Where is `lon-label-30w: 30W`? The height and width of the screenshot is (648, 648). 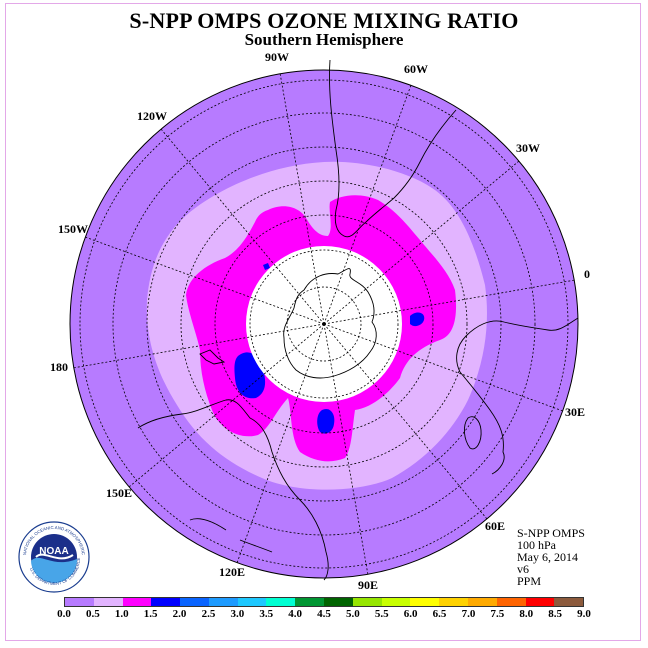 lon-label-30w: 30W is located at coordinates (528, 148).